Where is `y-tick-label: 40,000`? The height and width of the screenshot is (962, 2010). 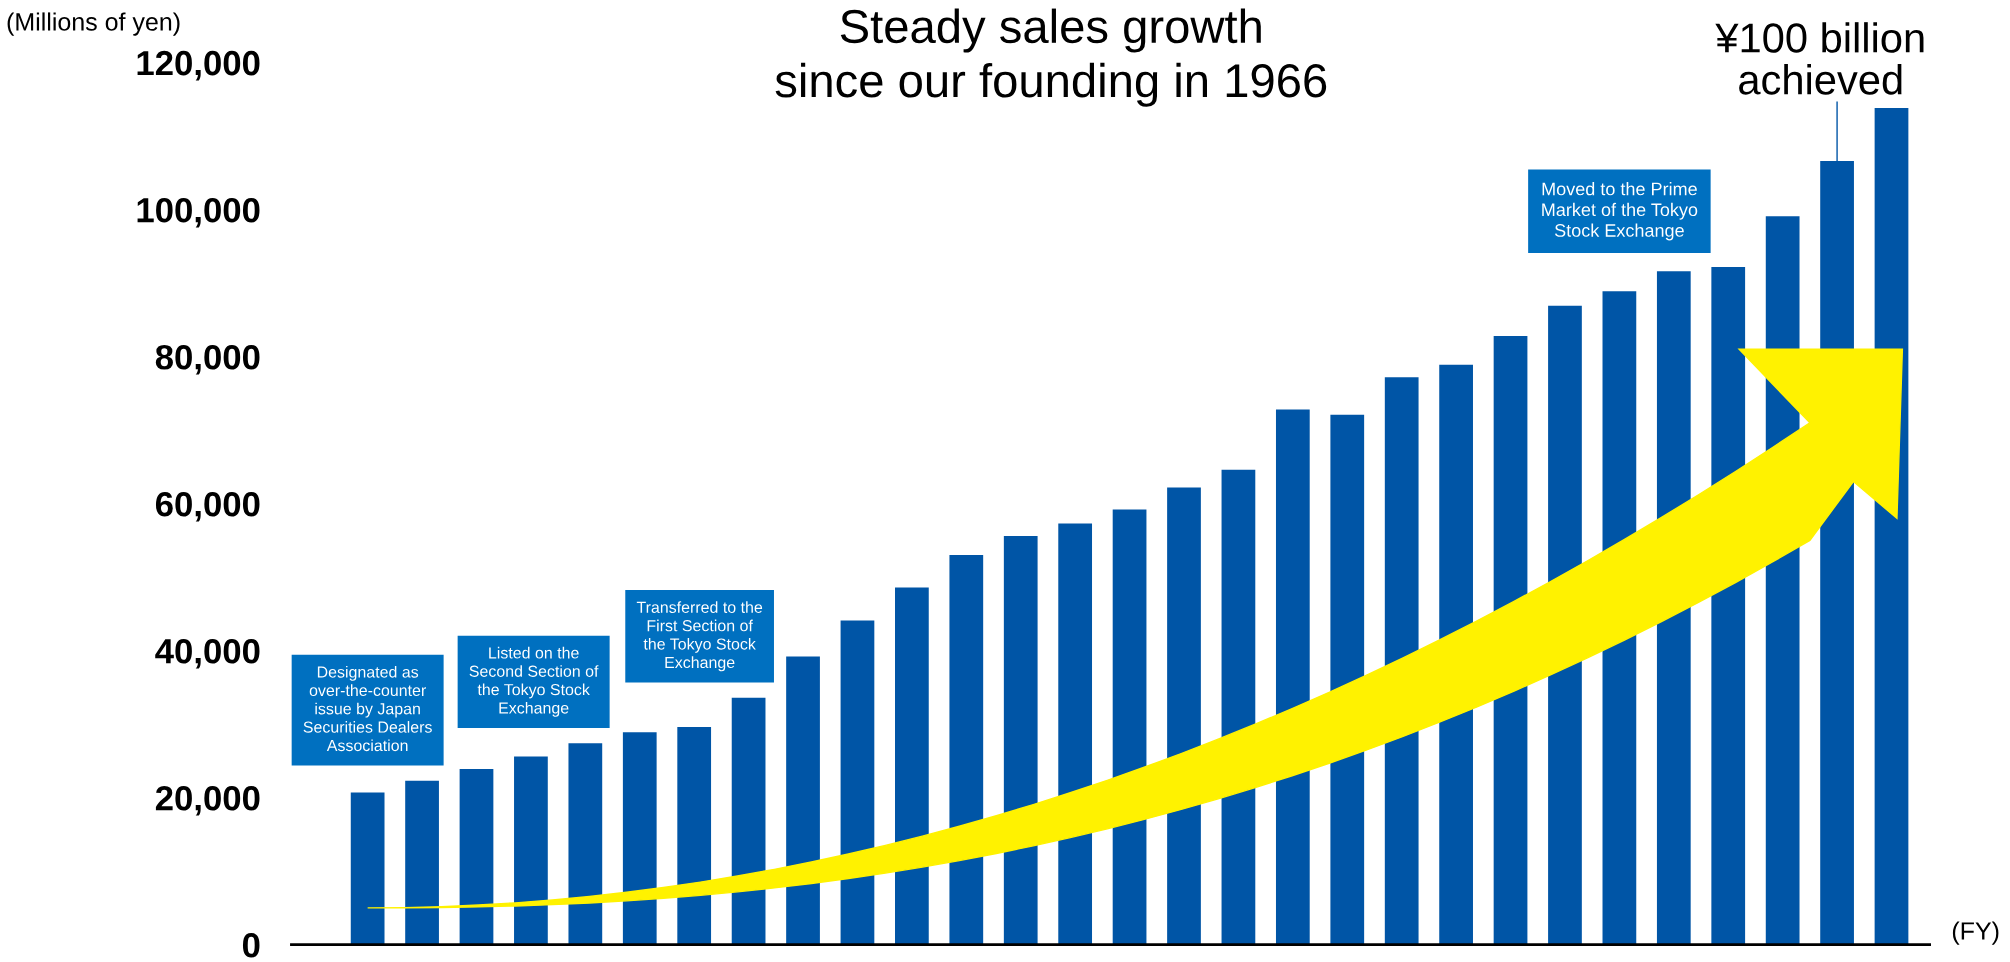
y-tick-label: 40,000 is located at coordinates (207, 653).